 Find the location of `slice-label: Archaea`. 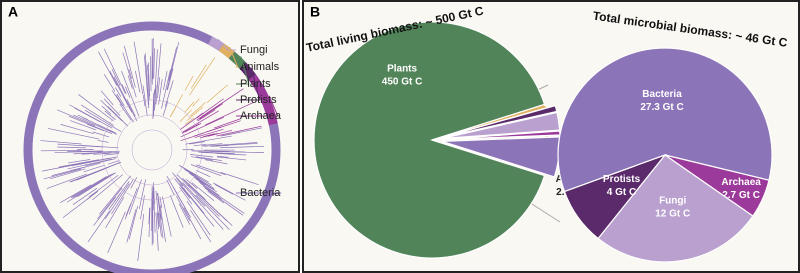

slice-label: Archaea is located at coordinates (741, 182).